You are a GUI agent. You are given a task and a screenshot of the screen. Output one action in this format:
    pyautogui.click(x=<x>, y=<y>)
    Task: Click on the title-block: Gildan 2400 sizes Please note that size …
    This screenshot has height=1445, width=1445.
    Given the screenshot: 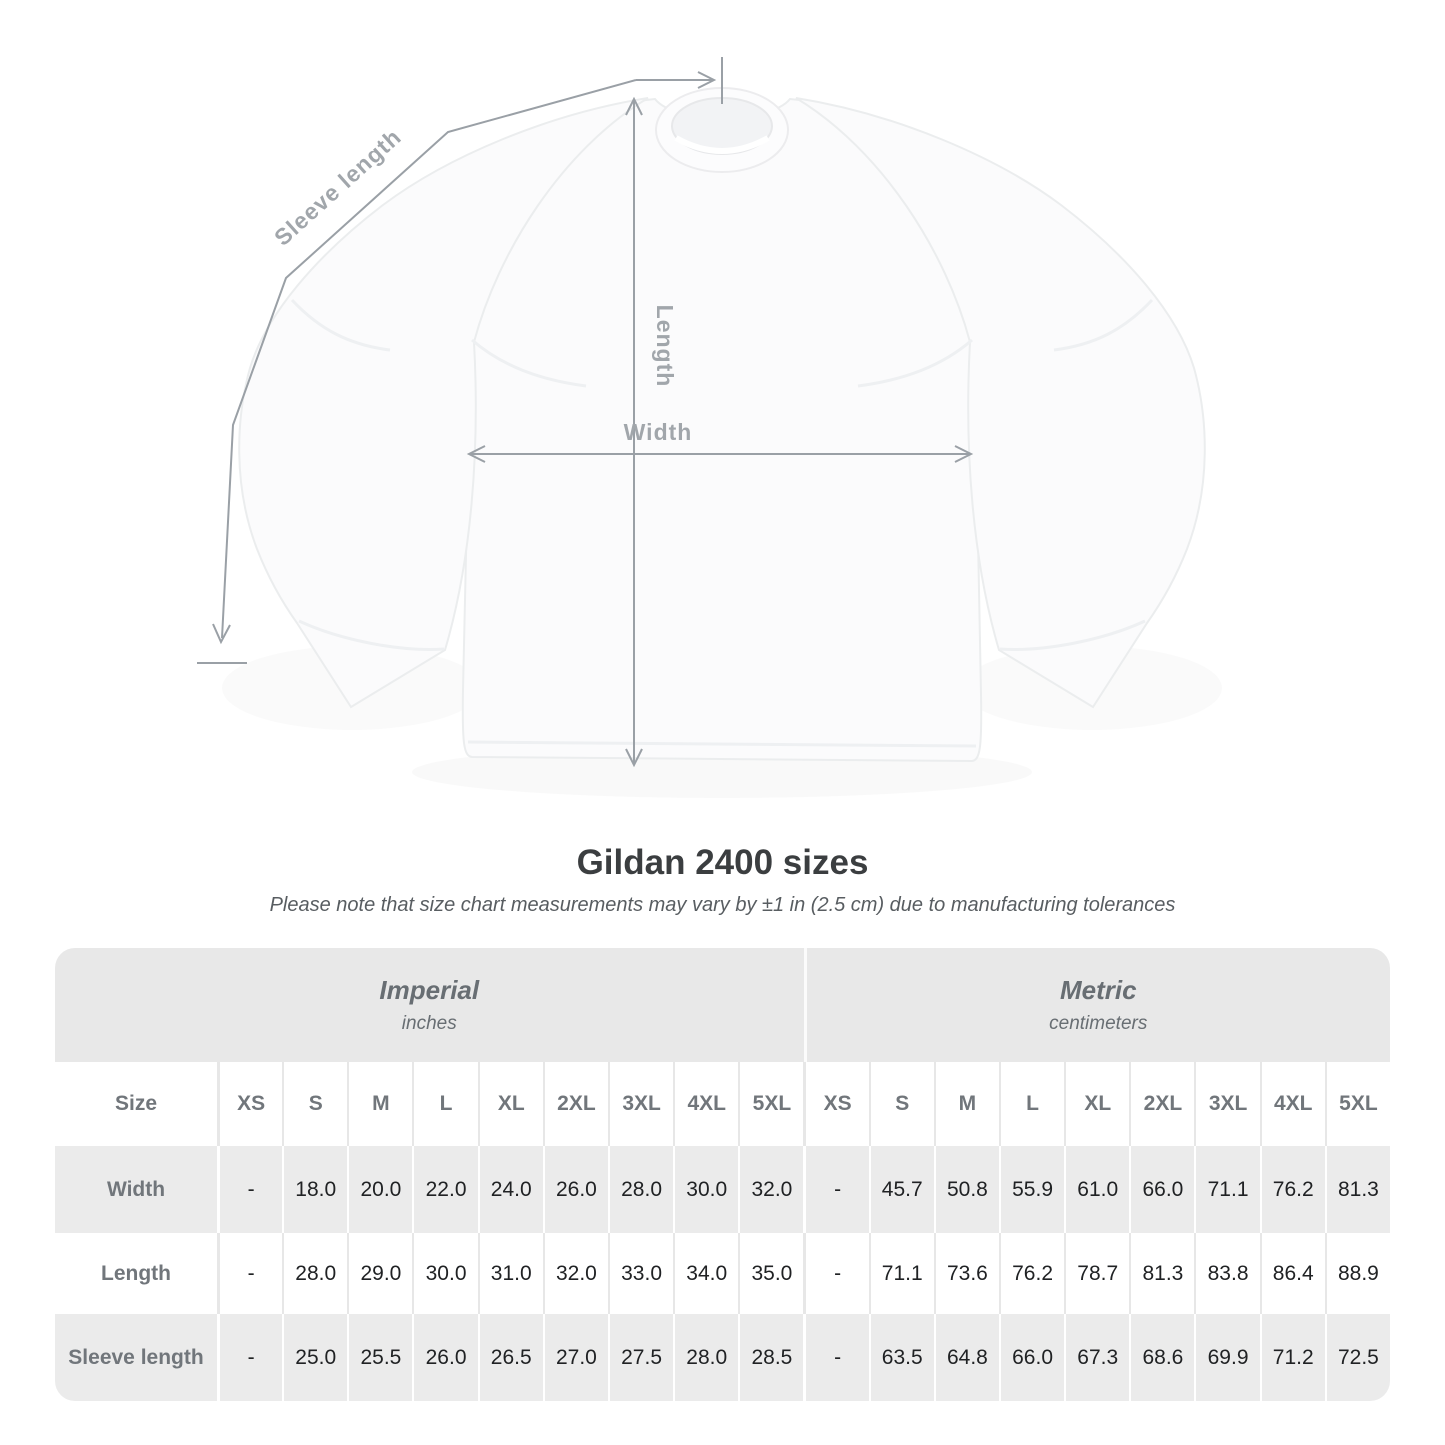 What is the action you would take?
    pyautogui.click(x=722, y=880)
    